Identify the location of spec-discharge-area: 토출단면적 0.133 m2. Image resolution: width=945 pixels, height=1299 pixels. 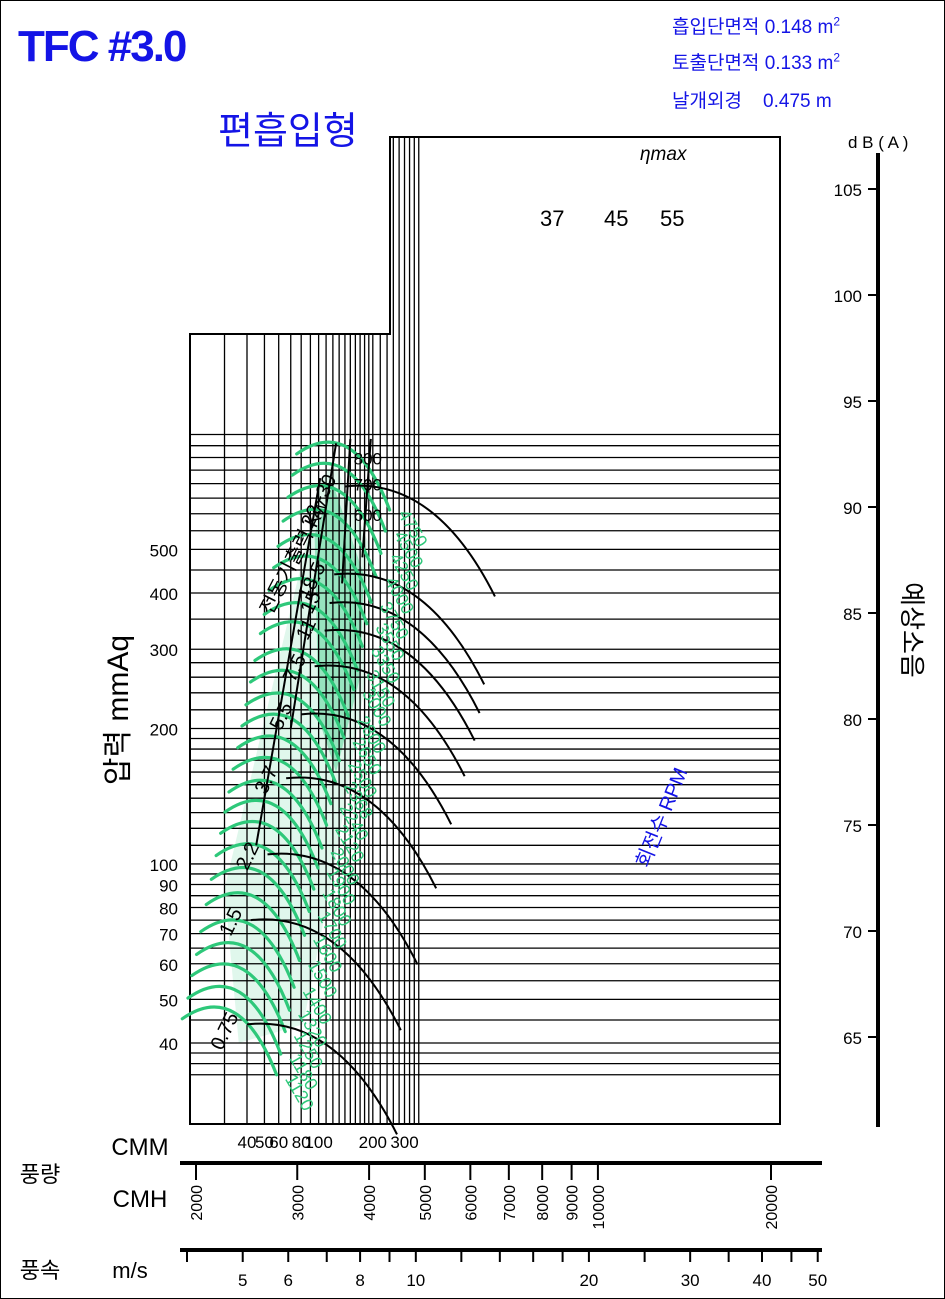
(756, 62).